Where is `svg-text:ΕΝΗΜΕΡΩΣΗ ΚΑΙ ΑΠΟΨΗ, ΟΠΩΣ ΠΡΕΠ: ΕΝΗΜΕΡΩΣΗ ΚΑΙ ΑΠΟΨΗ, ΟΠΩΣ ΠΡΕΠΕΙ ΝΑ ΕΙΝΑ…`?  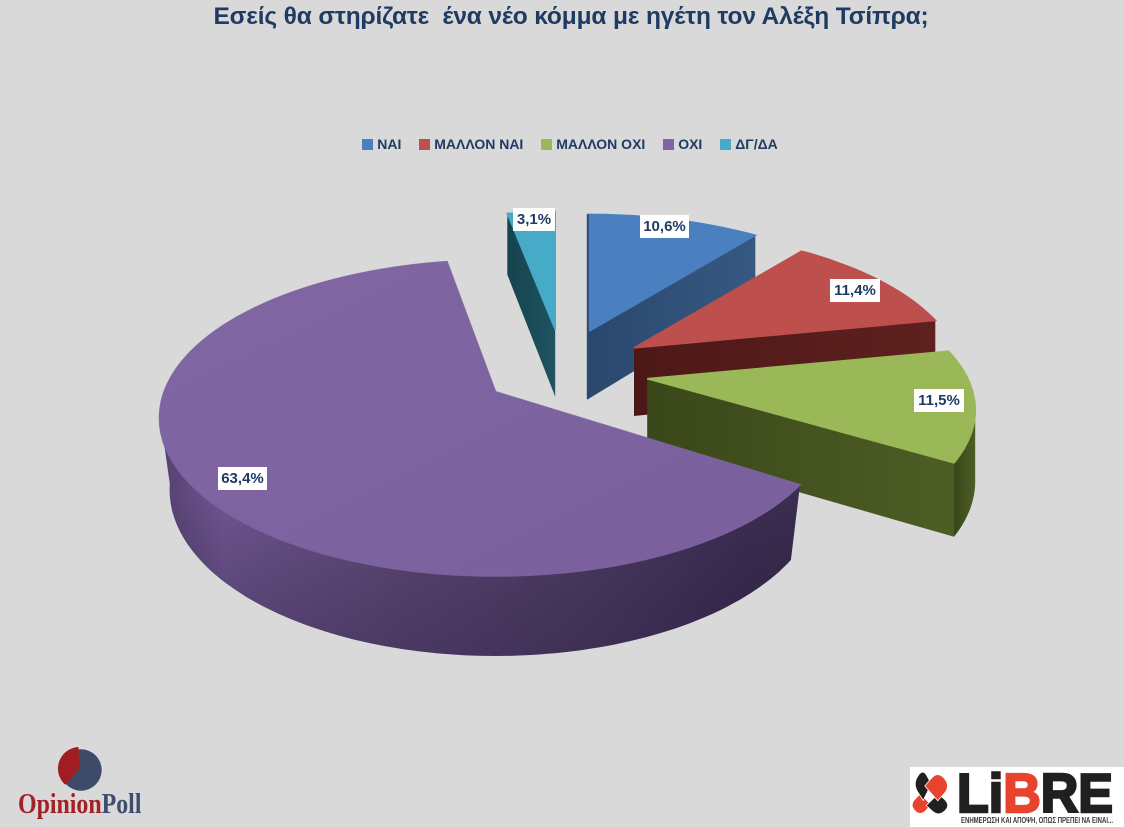 svg-text:ΕΝΗΜΕΡΩΣΗ ΚΑΙ ΑΠΟΨΗ, ΟΠΩΣ ΠΡΕΠ: ΕΝΗΜΕΡΩΣΗ ΚΑΙ ΑΠΟΨΗ, ΟΠΩΣ ΠΡΕΠΕΙ ΝΑ ΕΙΝΑ… is located at coordinates (1037, 820).